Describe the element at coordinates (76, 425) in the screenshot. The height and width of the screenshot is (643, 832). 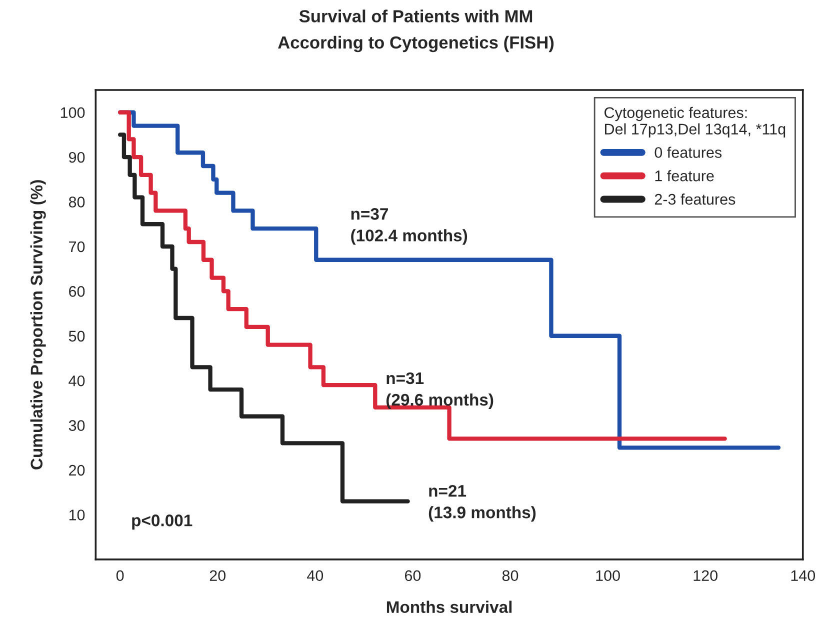
I see `y-tick-label: 30` at that location.